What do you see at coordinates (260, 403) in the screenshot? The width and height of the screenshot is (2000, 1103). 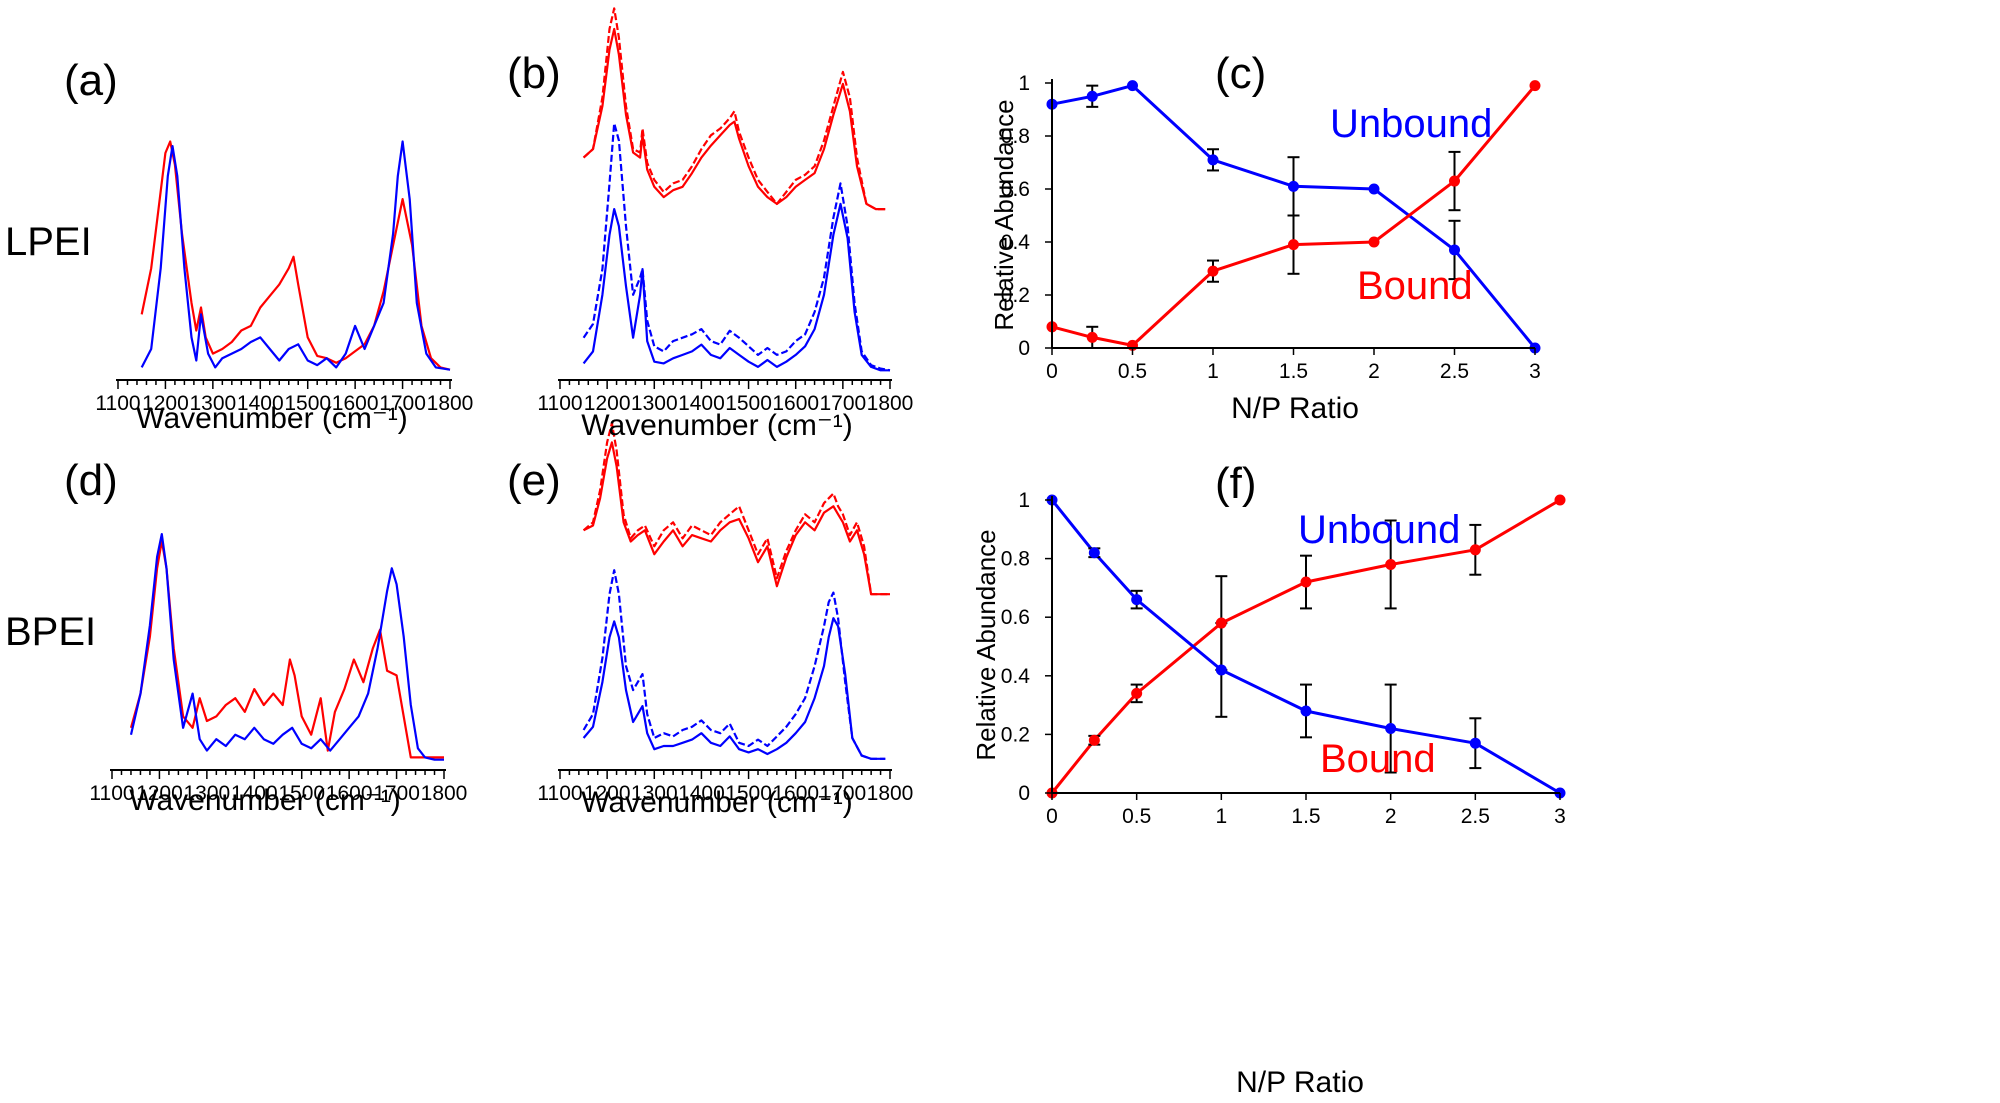 I see `panel-a-x-tick-label: 1400` at bounding box center [260, 403].